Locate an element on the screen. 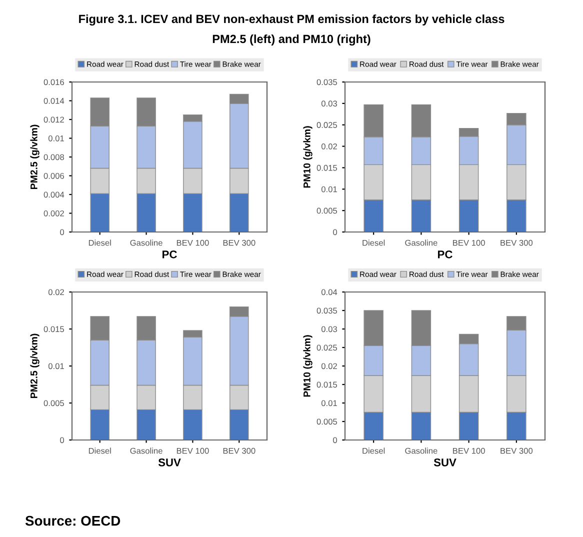  text: PM2.5 (left) and PM10 (right) is located at coordinates (291, 40).